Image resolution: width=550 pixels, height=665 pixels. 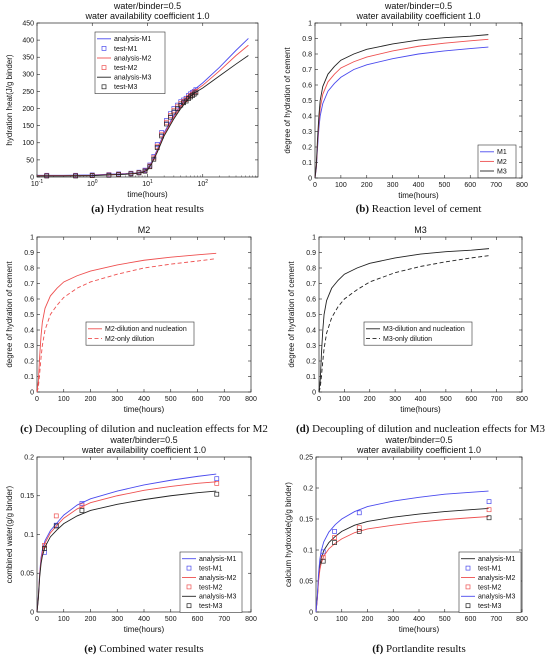 What do you see at coordinates (307, 54) in the screenshot?
I see `y-tick-label: 0.8` at bounding box center [307, 54].